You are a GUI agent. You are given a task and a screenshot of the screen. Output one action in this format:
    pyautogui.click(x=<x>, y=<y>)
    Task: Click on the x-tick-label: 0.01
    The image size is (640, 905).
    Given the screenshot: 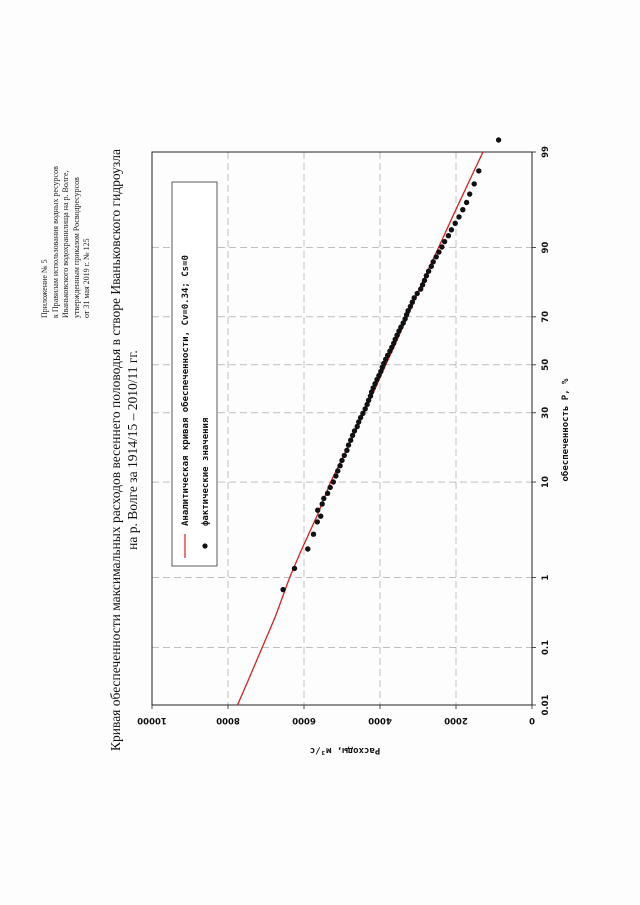 What is the action you would take?
    pyautogui.click(x=546, y=704)
    